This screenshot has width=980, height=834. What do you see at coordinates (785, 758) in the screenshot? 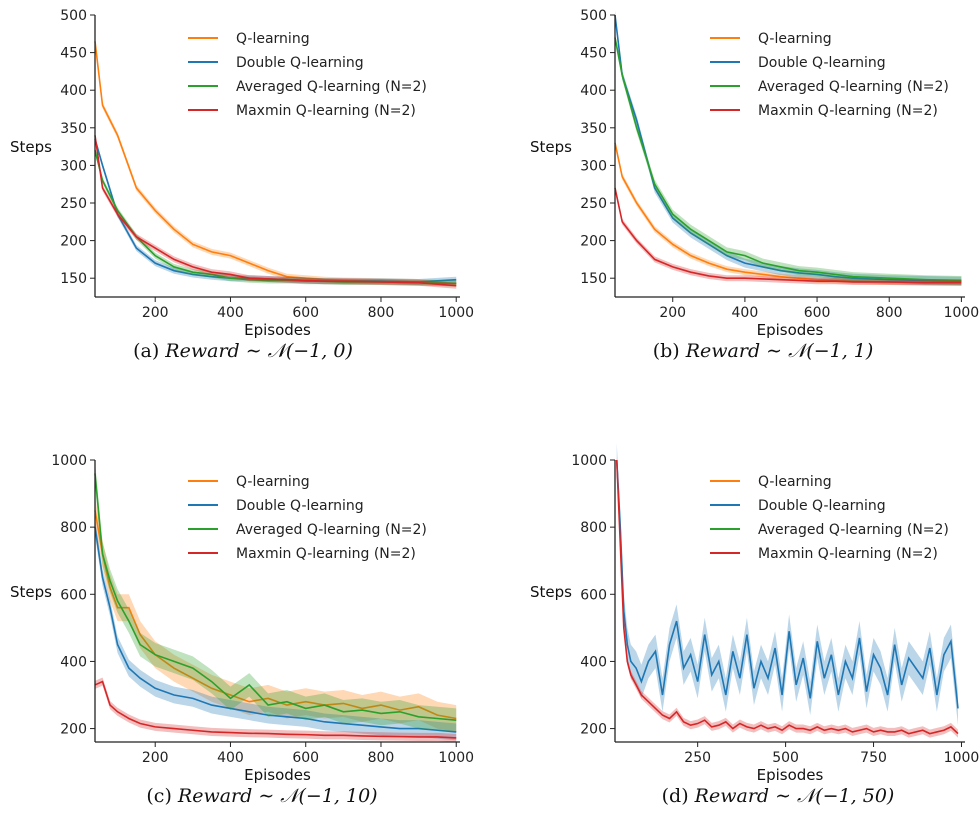
I see `x-tick-label: 500` at bounding box center [785, 758].